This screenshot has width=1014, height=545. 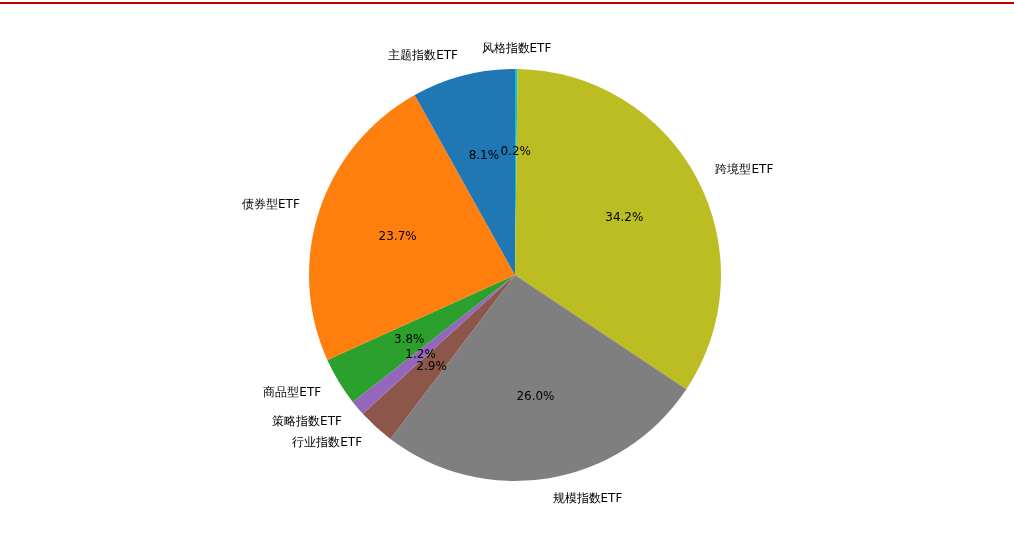 I want to click on slice-label: 主题指数ETF, so click(x=423, y=55).